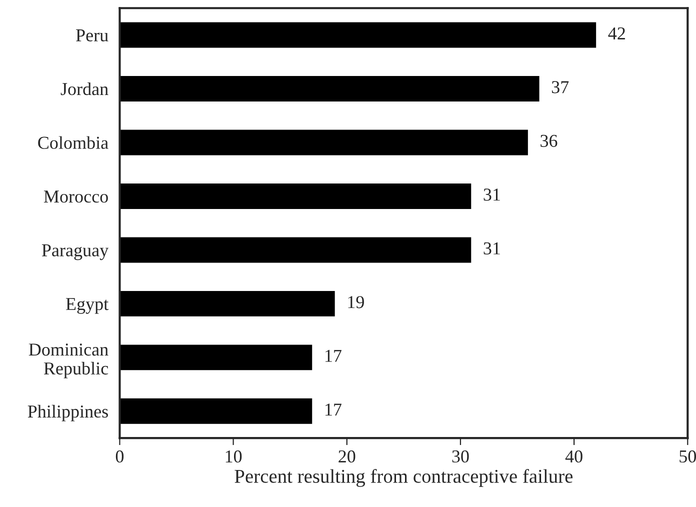 Image resolution: width=696 pixels, height=507 pixels. I want to click on x-tick-label: 50, so click(688, 456).